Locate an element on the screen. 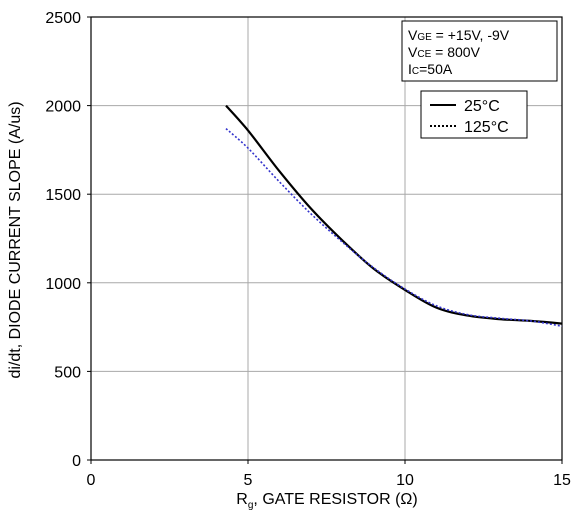  x-axis-label: Rg, GATE RESISTOR (Ω) is located at coordinates (326, 501).